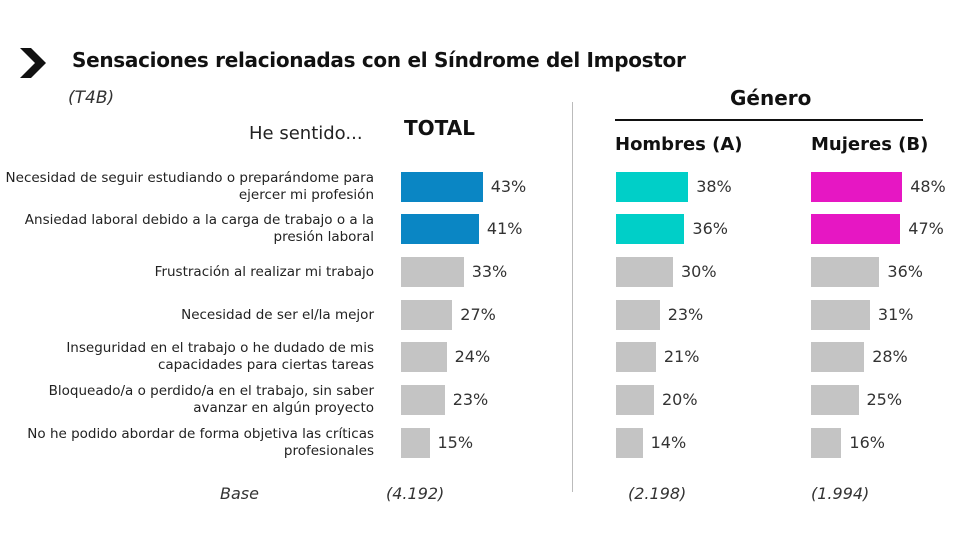 The height and width of the screenshot is (560, 980). Describe the element at coordinates (33, 63) in the screenshot. I see `chevron-right-icon` at that location.